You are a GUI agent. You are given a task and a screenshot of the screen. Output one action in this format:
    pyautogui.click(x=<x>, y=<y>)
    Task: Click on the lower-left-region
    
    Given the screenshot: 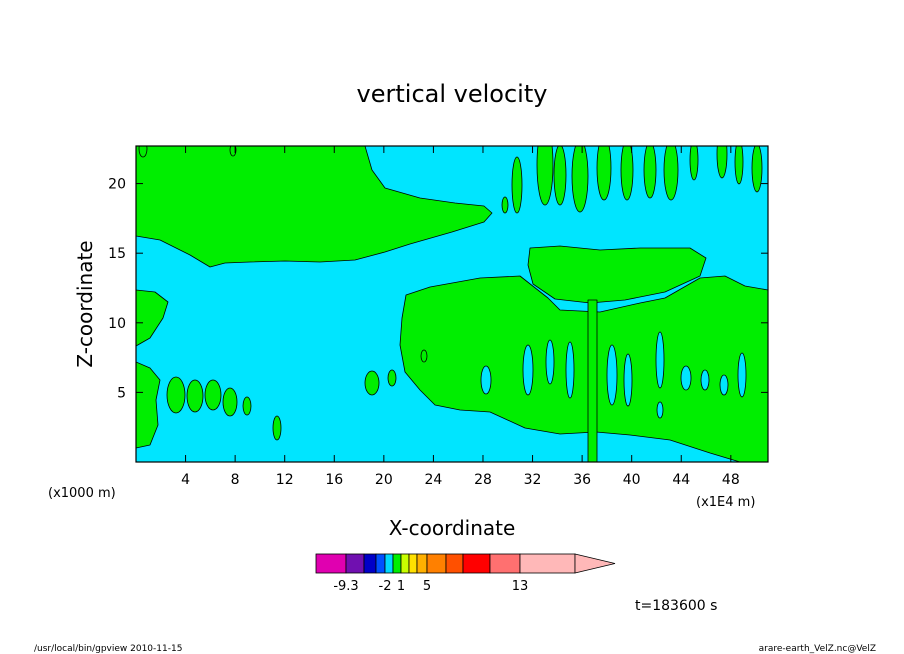 What is the action you would take?
    pyautogui.click(x=148, y=405)
    